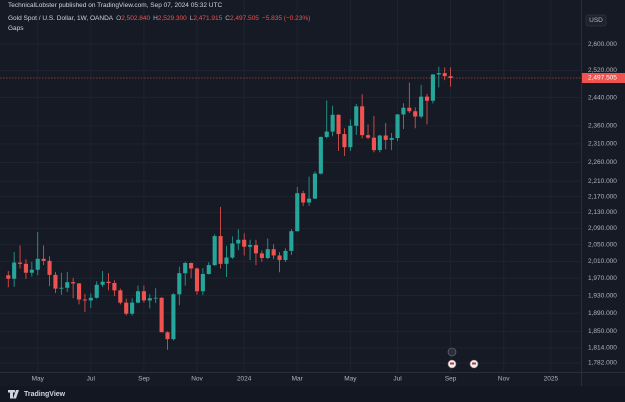  I want to click on indicator: Gaps, so click(16, 28).